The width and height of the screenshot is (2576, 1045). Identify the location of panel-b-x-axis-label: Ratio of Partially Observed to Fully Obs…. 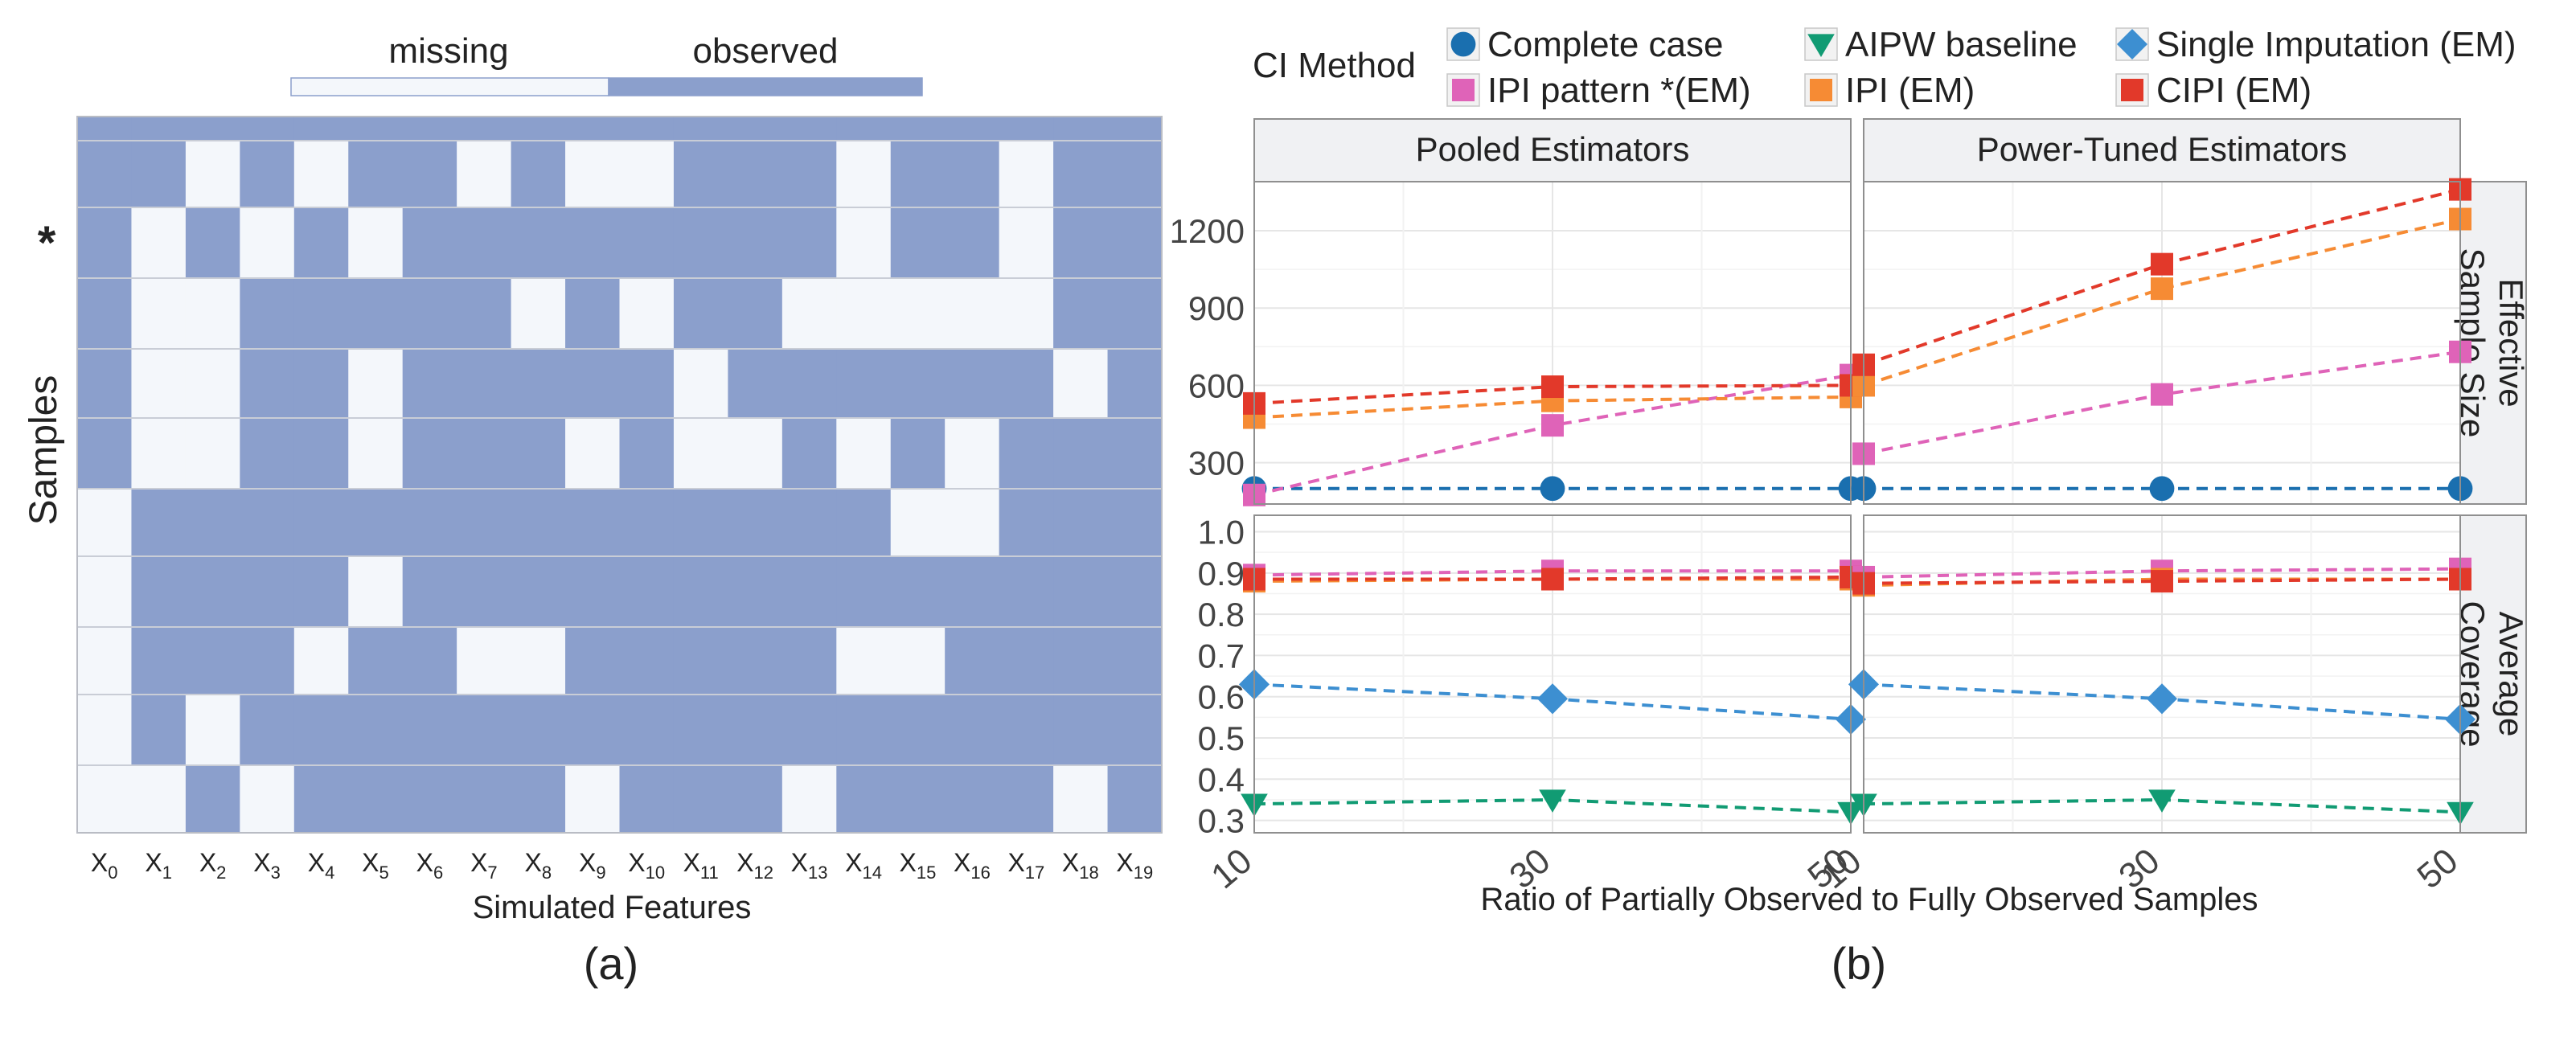
(1869, 900).